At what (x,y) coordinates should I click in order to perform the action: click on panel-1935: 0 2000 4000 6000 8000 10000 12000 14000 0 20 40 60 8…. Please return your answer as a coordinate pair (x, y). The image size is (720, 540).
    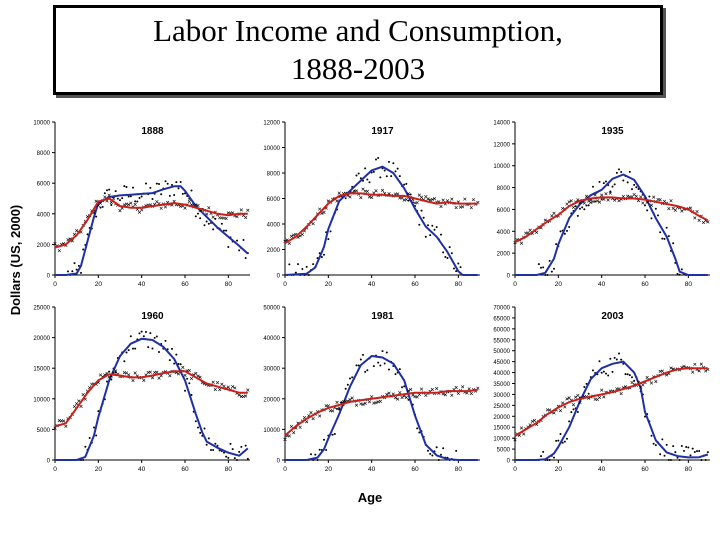
    Looking at the image, I should click on (601, 204).